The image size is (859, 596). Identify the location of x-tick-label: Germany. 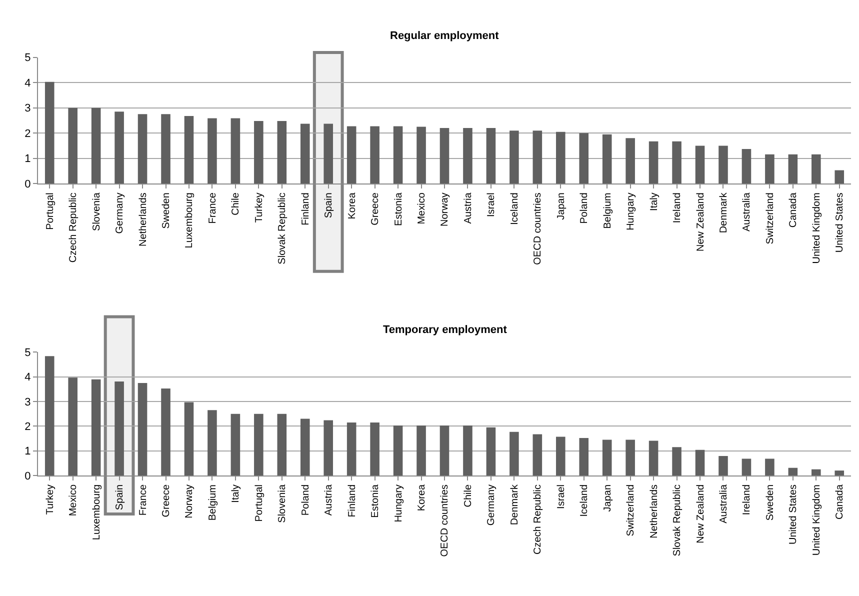
(492, 505).